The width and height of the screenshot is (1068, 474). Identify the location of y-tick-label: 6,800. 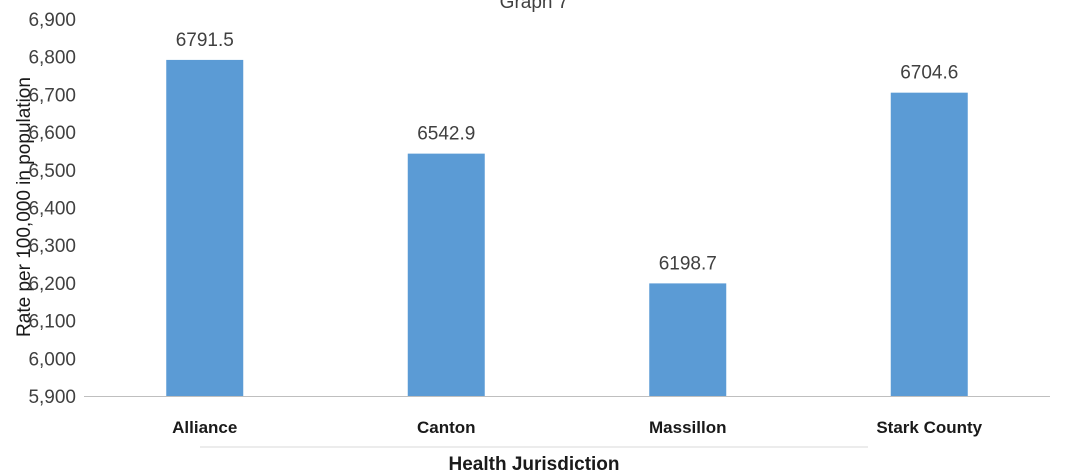
(52, 58).